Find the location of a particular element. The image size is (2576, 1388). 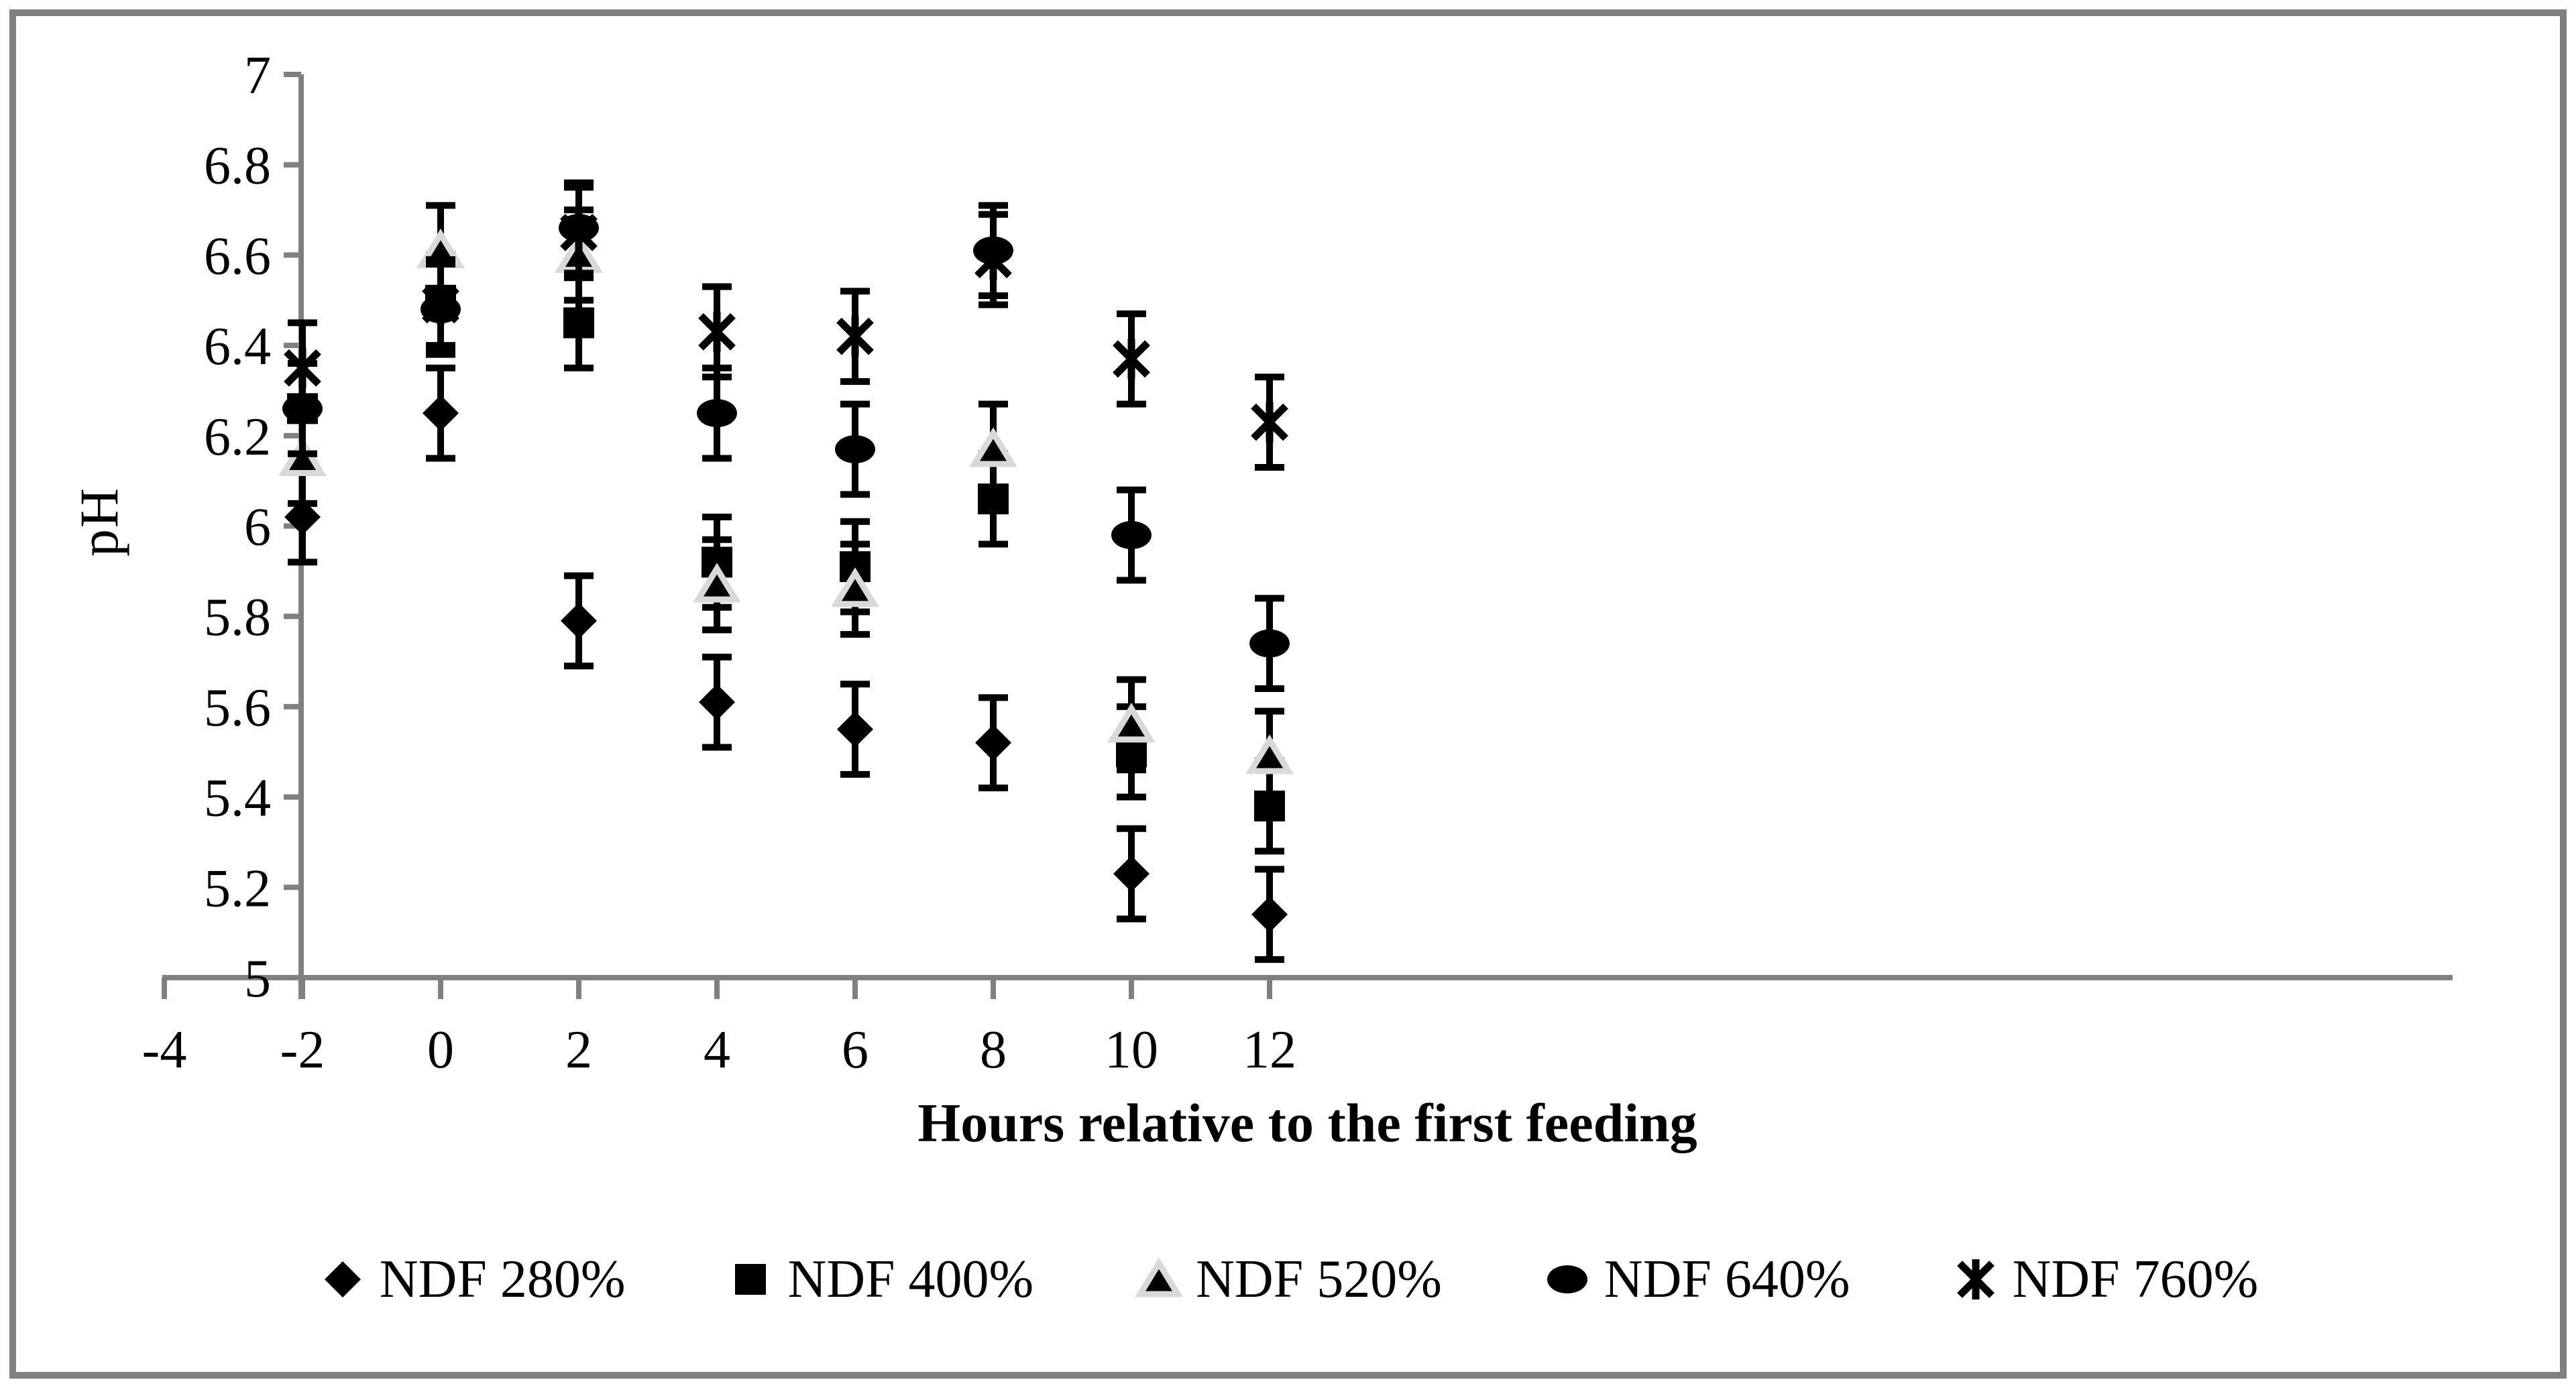

y-tick-label: 5.8 is located at coordinates (237, 618).